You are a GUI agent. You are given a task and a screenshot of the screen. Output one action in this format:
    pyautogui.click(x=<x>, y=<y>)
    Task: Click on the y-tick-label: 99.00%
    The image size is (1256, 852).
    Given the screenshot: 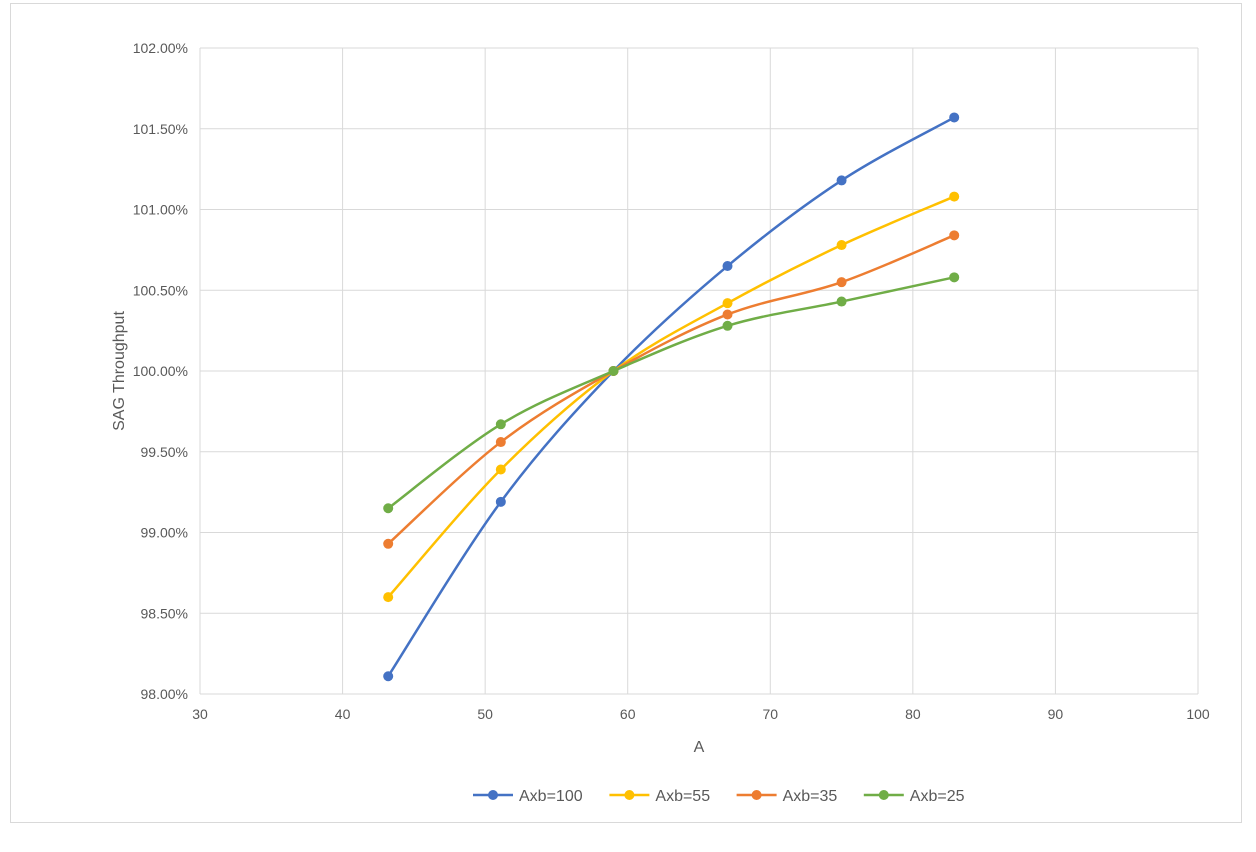 What is the action you would take?
    pyautogui.click(x=164, y=533)
    